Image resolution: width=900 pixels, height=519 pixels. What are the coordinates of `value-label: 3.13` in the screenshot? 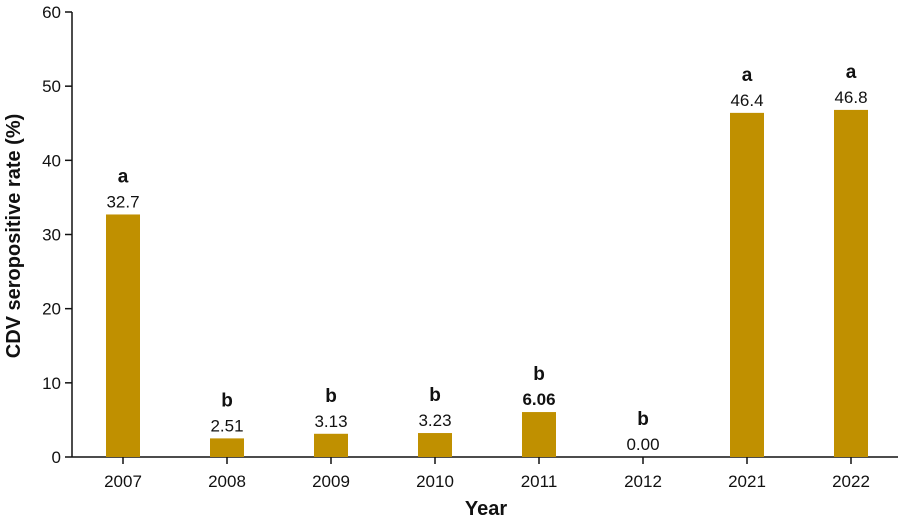 It's located at (330, 421).